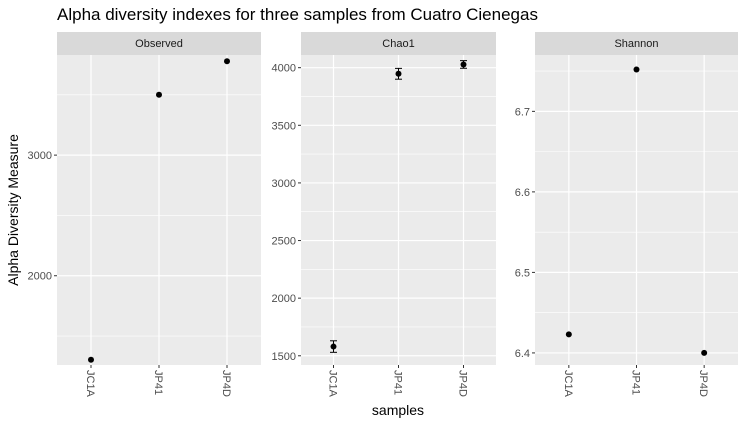 The width and height of the screenshot is (746, 426). I want to click on y-tick-label: 6.6, so click(522, 193).